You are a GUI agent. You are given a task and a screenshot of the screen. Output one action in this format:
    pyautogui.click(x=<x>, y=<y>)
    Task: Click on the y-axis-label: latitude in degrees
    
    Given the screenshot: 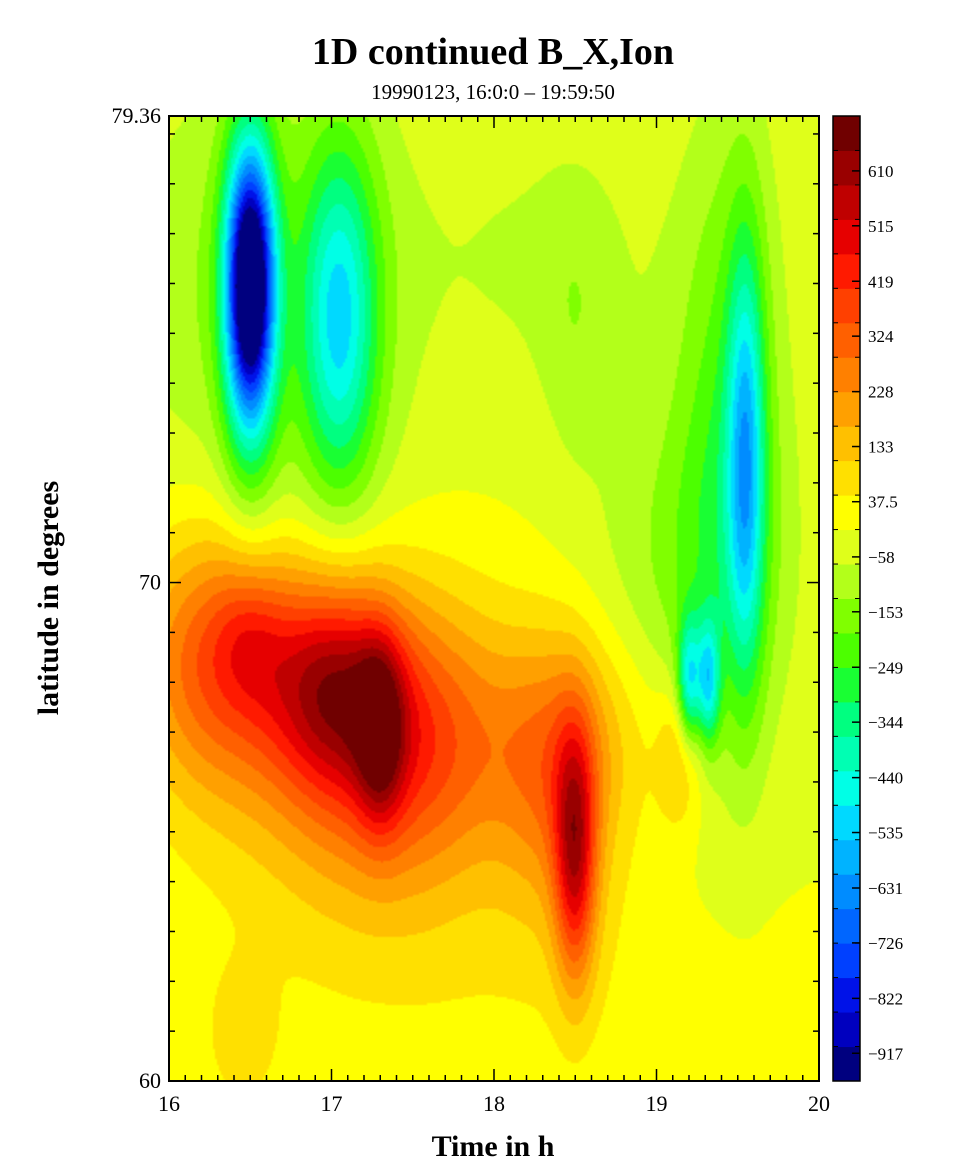 What is the action you would take?
    pyautogui.click(x=48, y=598)
    